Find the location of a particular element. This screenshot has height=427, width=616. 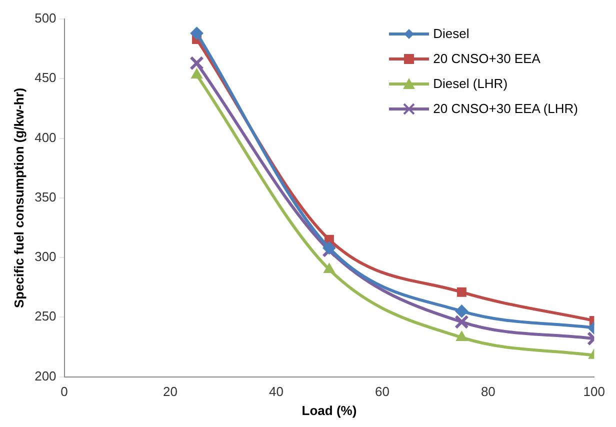

y-axis-title: Specific fuel consumption (g/kw-hr) is located at coordinates (18, 198).